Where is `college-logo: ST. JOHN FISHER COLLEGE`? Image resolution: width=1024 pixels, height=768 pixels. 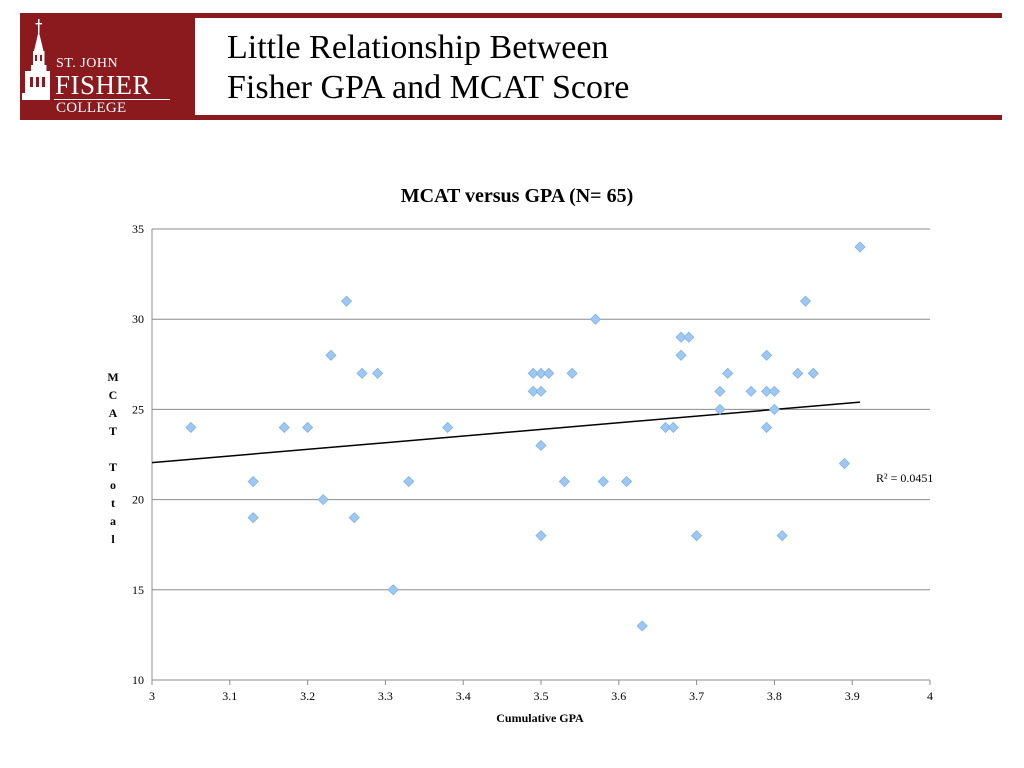 college-logo: ST. JOHN FISHER COLLEGE is located at coordinates (107, 66).